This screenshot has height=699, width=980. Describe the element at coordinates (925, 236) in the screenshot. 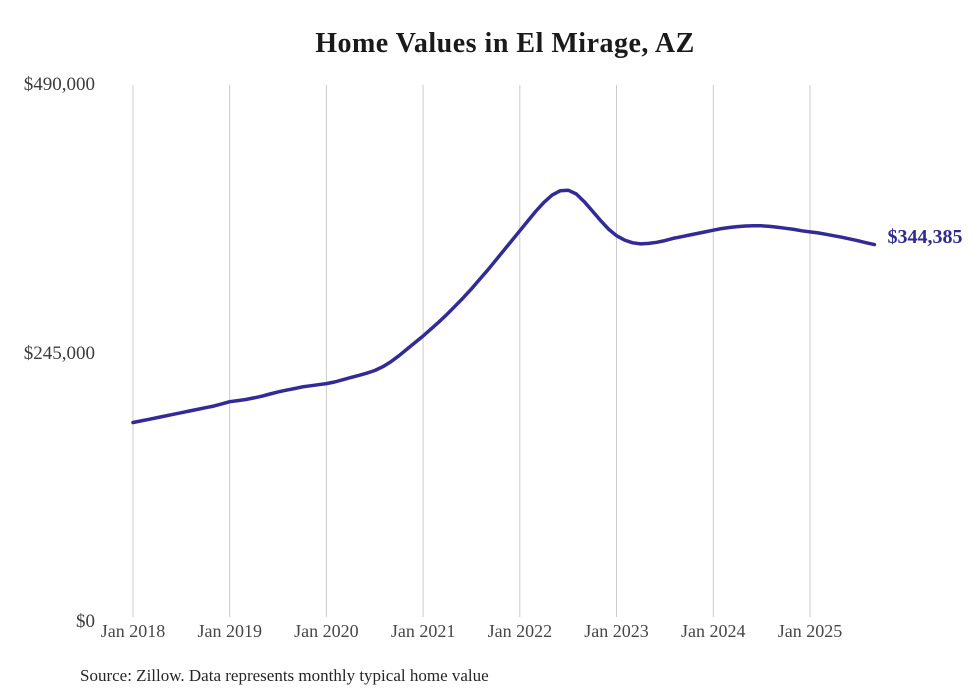

I see `last-value-label: $344,385` at that location.